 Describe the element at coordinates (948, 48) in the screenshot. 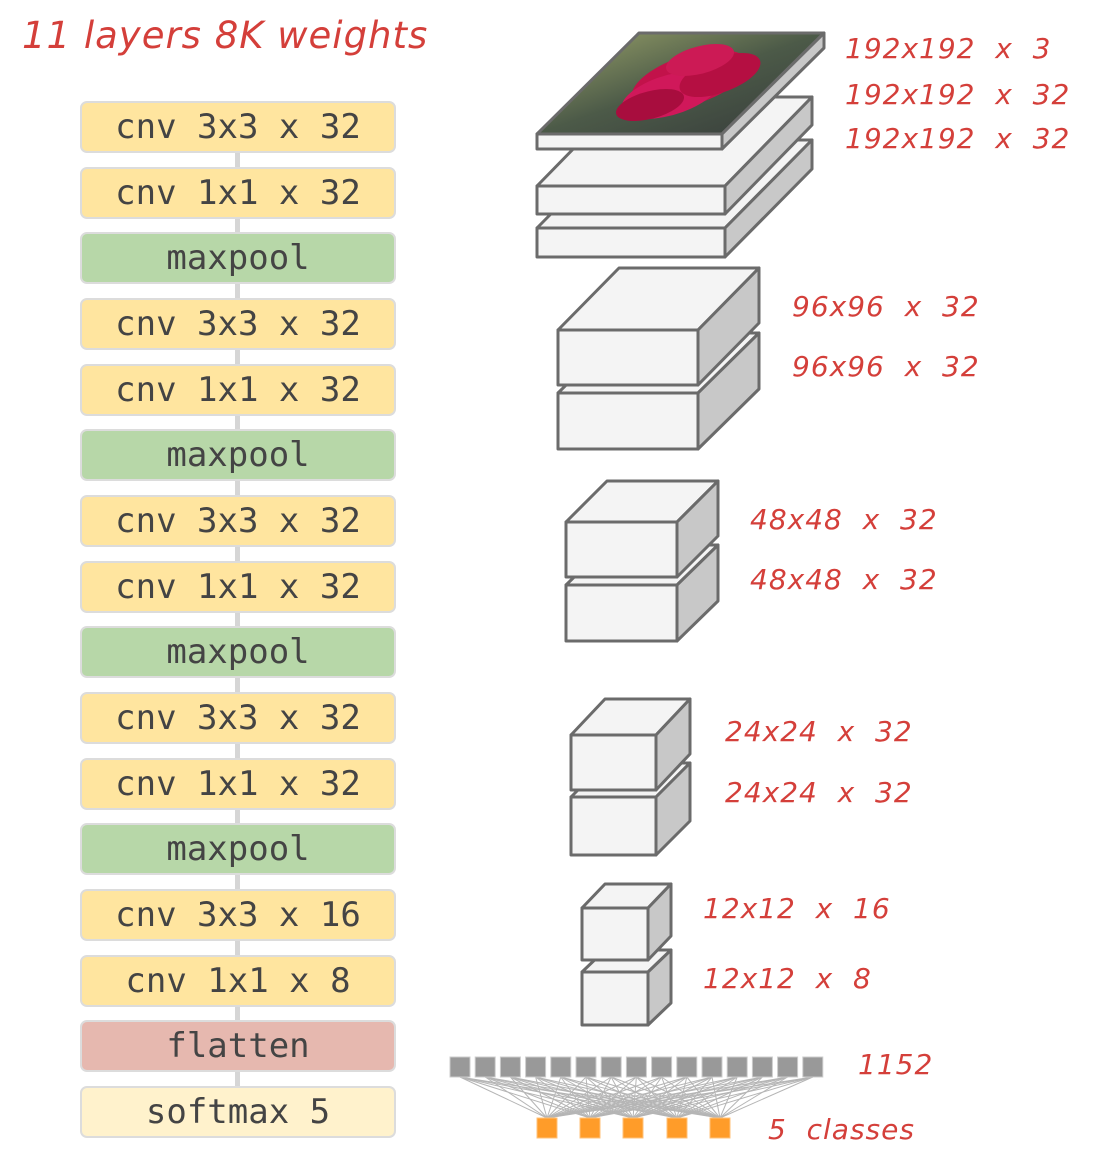

I see `tensor-shape-label: 192x192 x 3` at that location.